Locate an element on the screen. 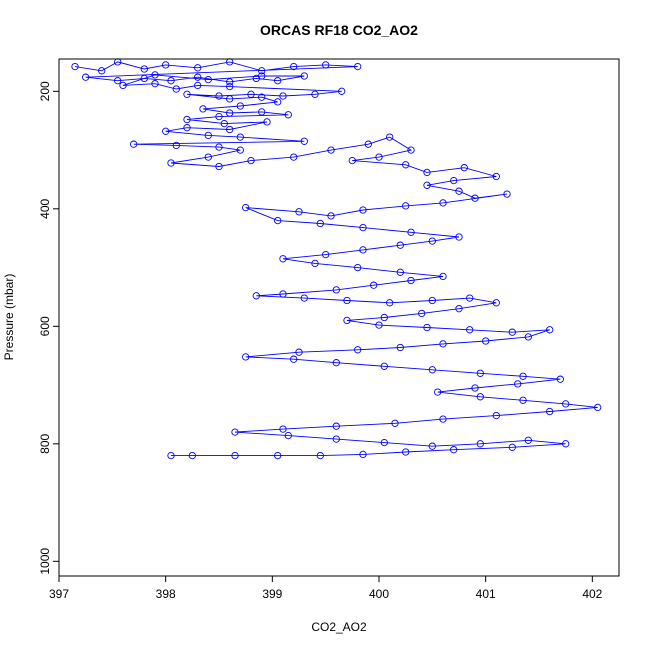 The width and height of the screenshot is (650, 650). y-tick-label: 200 is located at coordinates (45, 91).